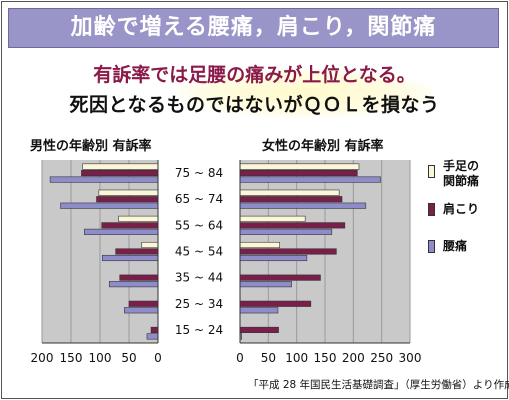 Image resolution: width=509 pixels, height=400 pixels. What do you see at coordinates (431, 171) in the screenshot?
I see `legend-swatch-joint` at bounding box center [431, 171].